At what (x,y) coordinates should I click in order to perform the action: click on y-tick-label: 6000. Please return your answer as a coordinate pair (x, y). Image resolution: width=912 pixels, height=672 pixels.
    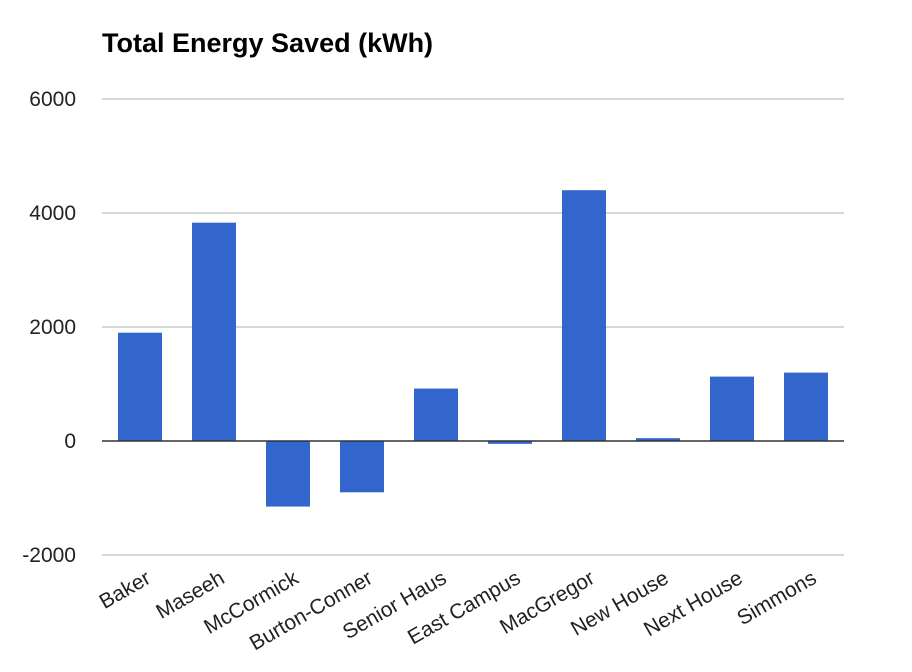
    Looking at the image, I should click on (52, 99).